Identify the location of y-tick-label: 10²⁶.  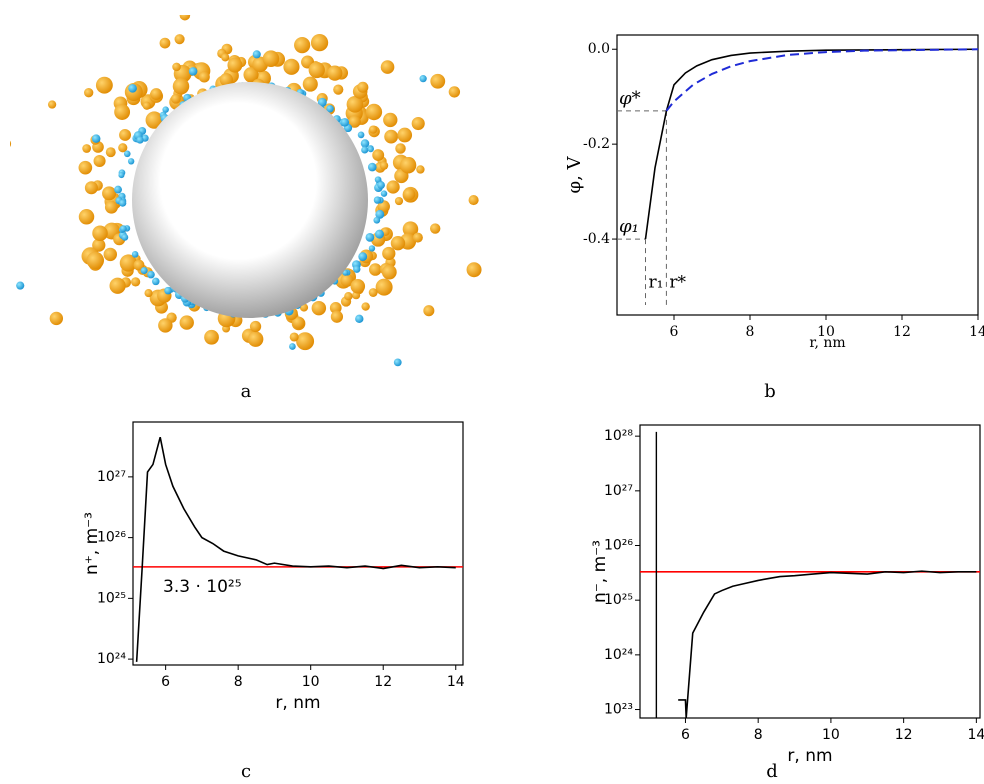
(618, 546).